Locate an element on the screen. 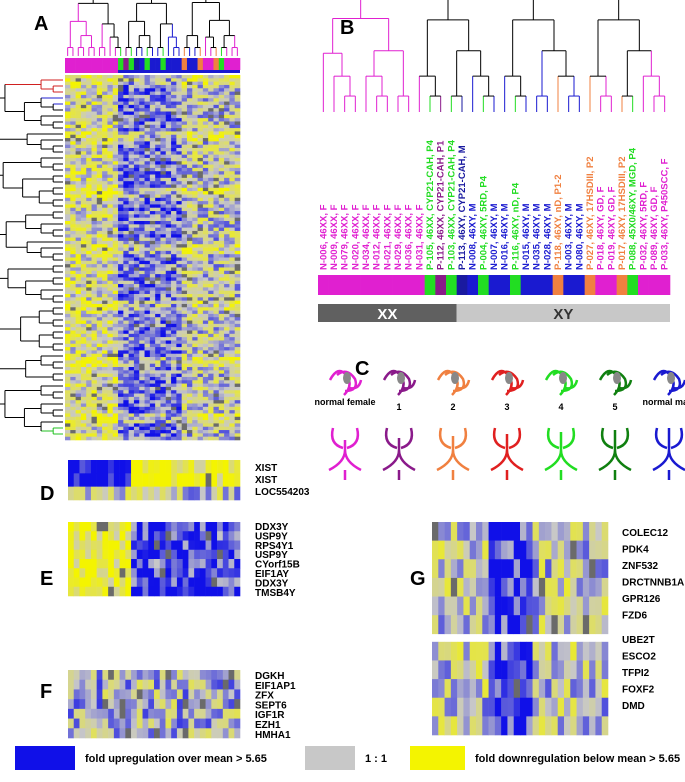  sample-label: N-079, 46XX, F is located at coordinates (345, 237).